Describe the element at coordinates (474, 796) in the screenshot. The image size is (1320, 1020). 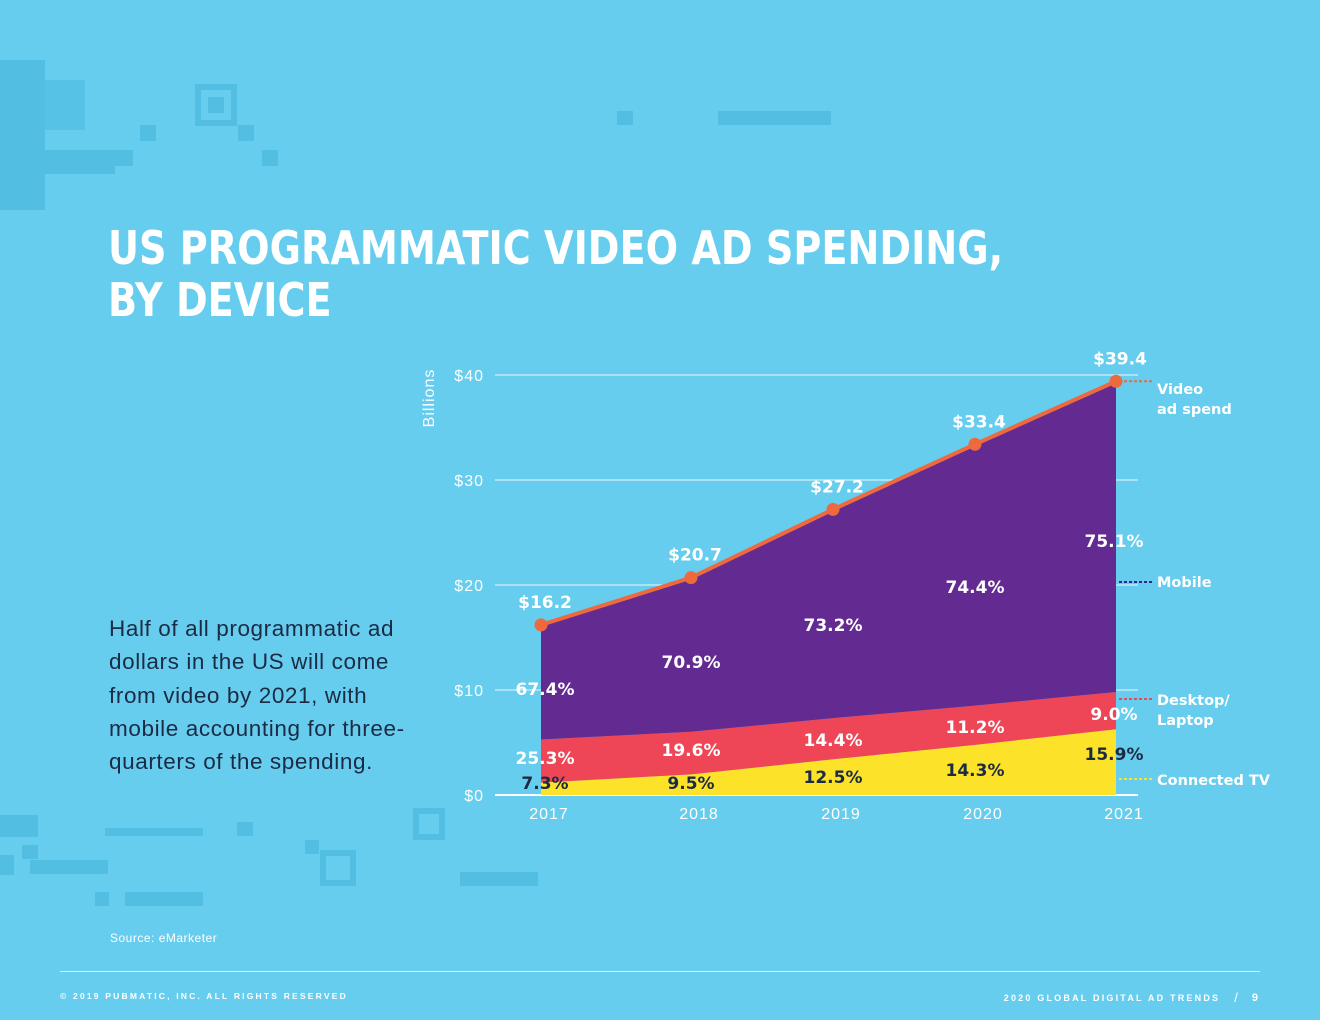
I see `y-tick-label: $0` at that location.